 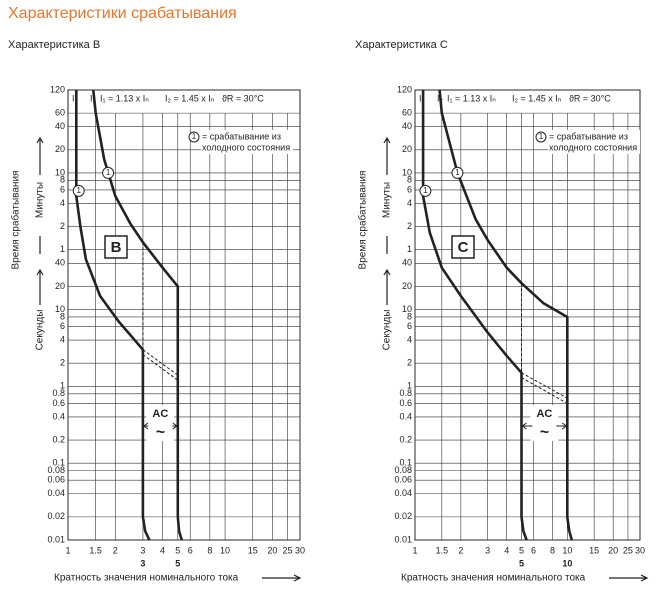 I want to click on x-tick-label: 6, so click(x=190, y=550).